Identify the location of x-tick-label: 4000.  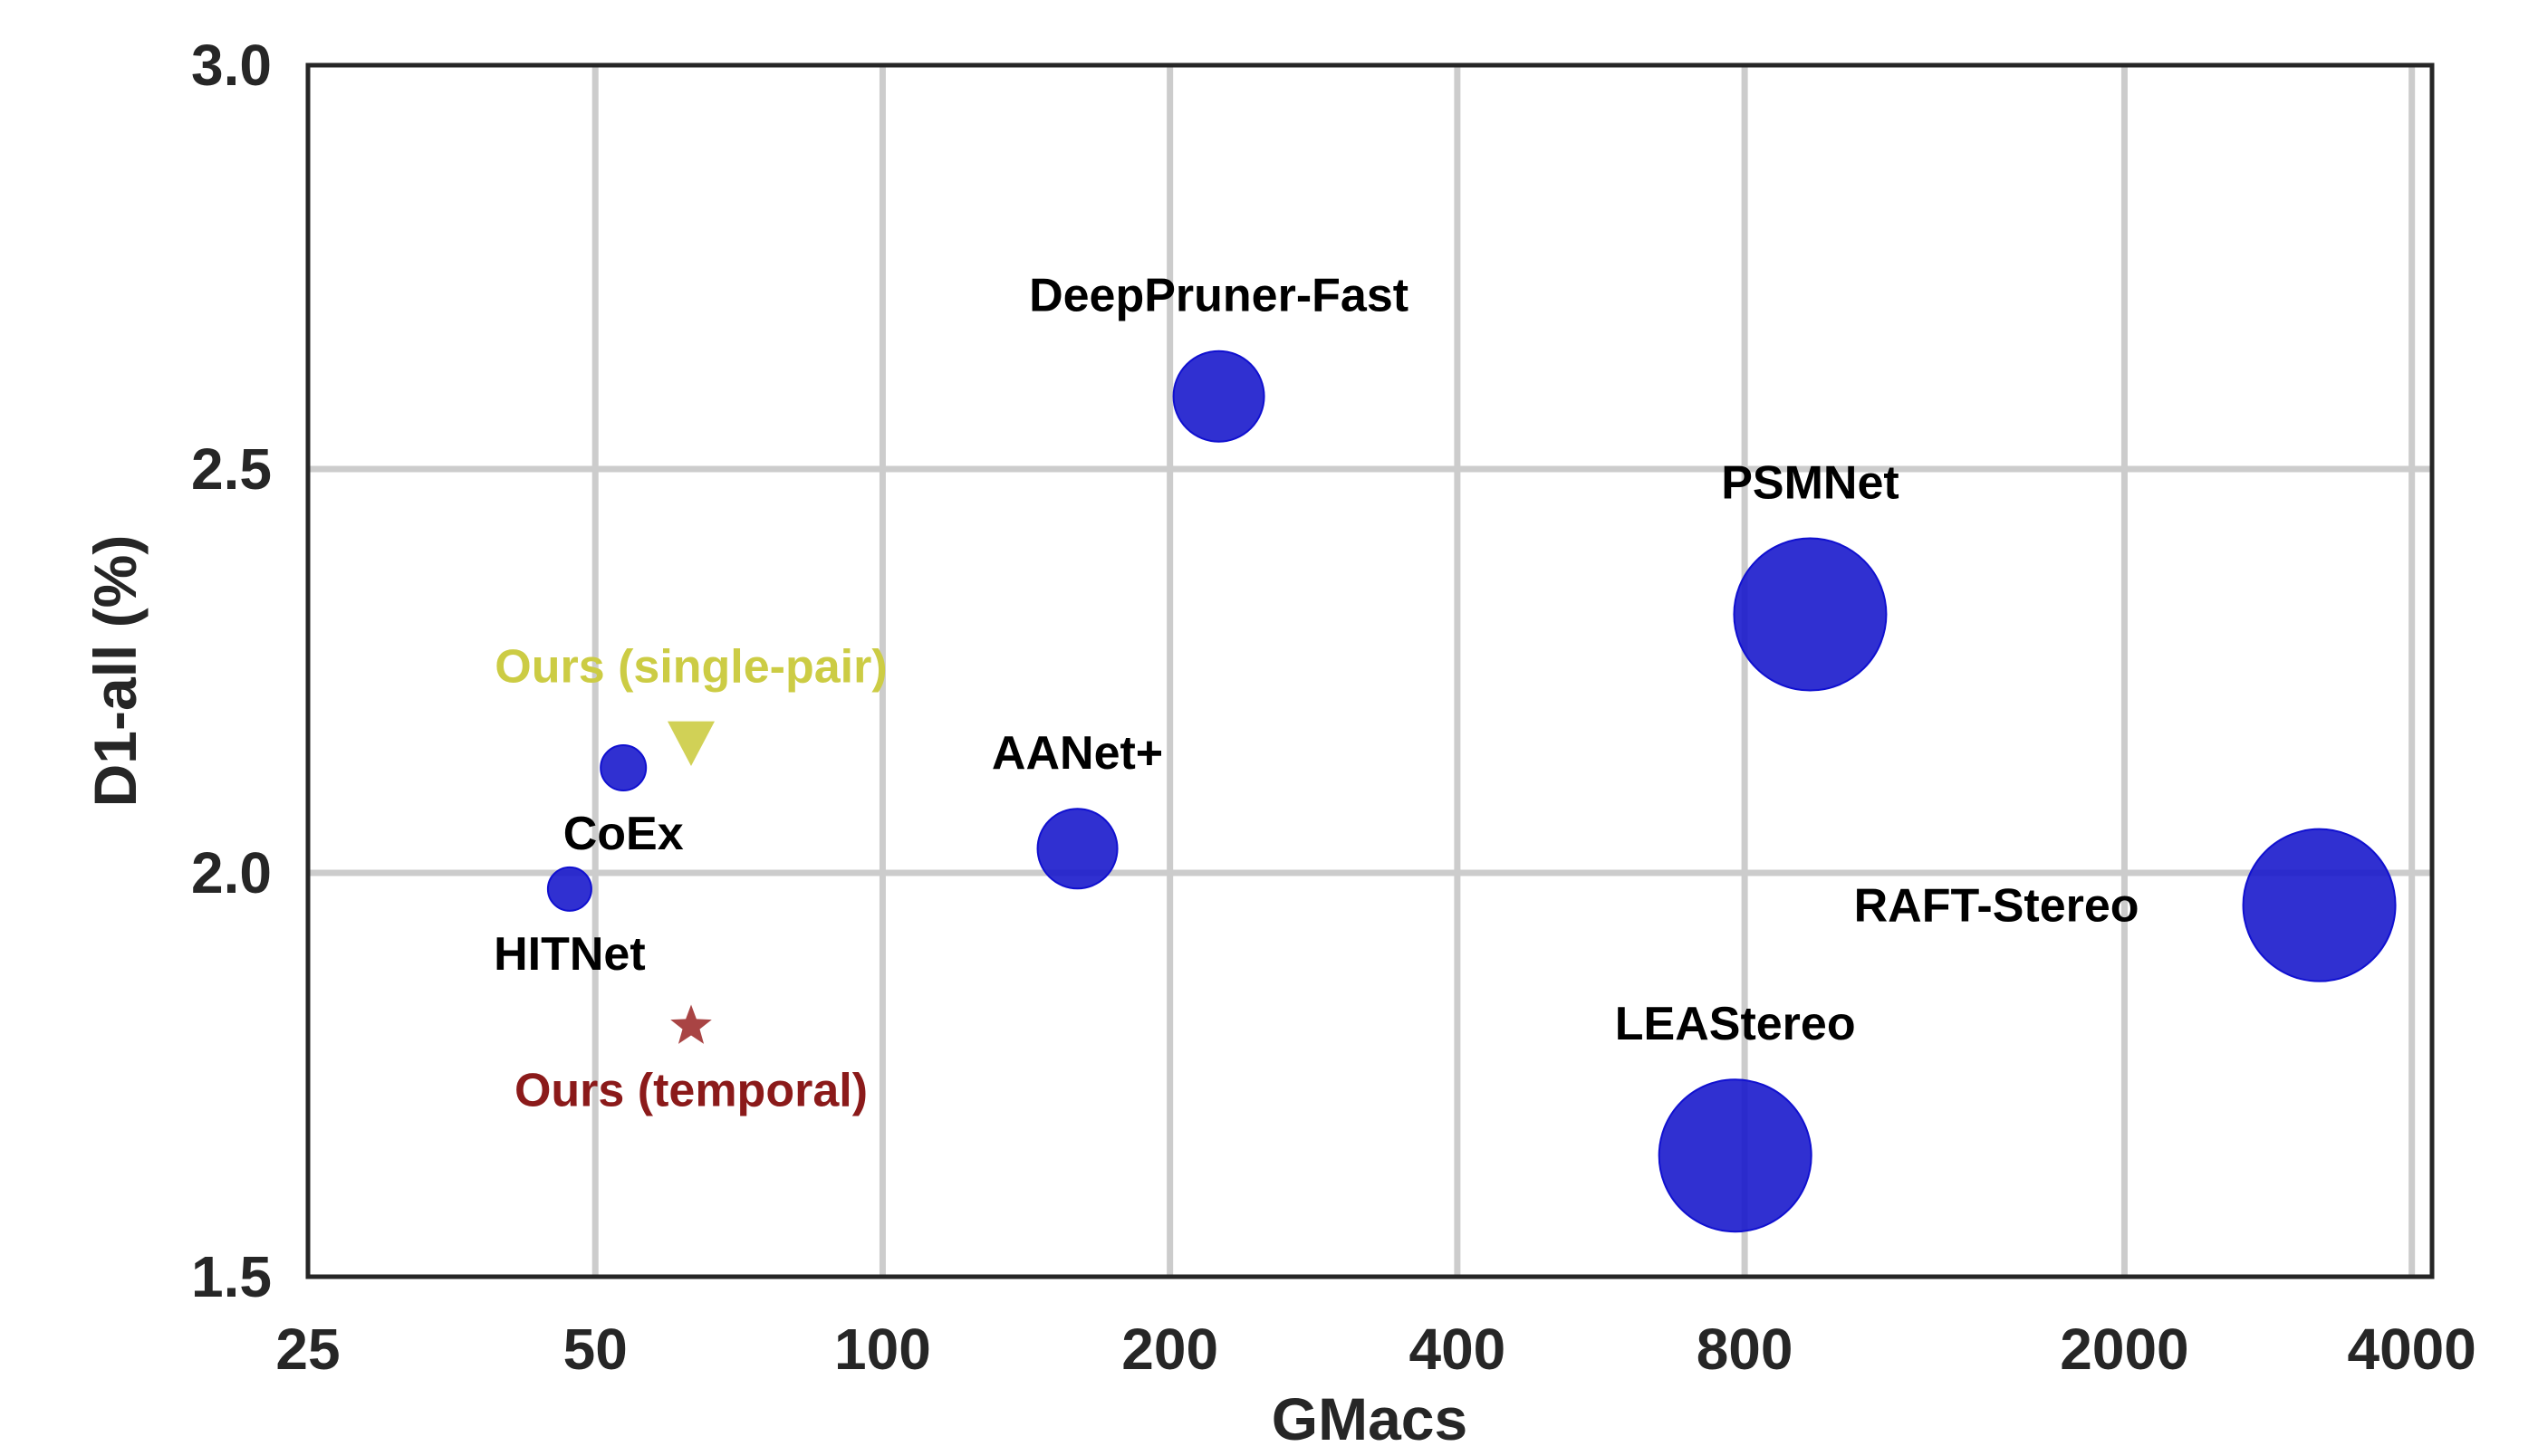
(2411, 1349).